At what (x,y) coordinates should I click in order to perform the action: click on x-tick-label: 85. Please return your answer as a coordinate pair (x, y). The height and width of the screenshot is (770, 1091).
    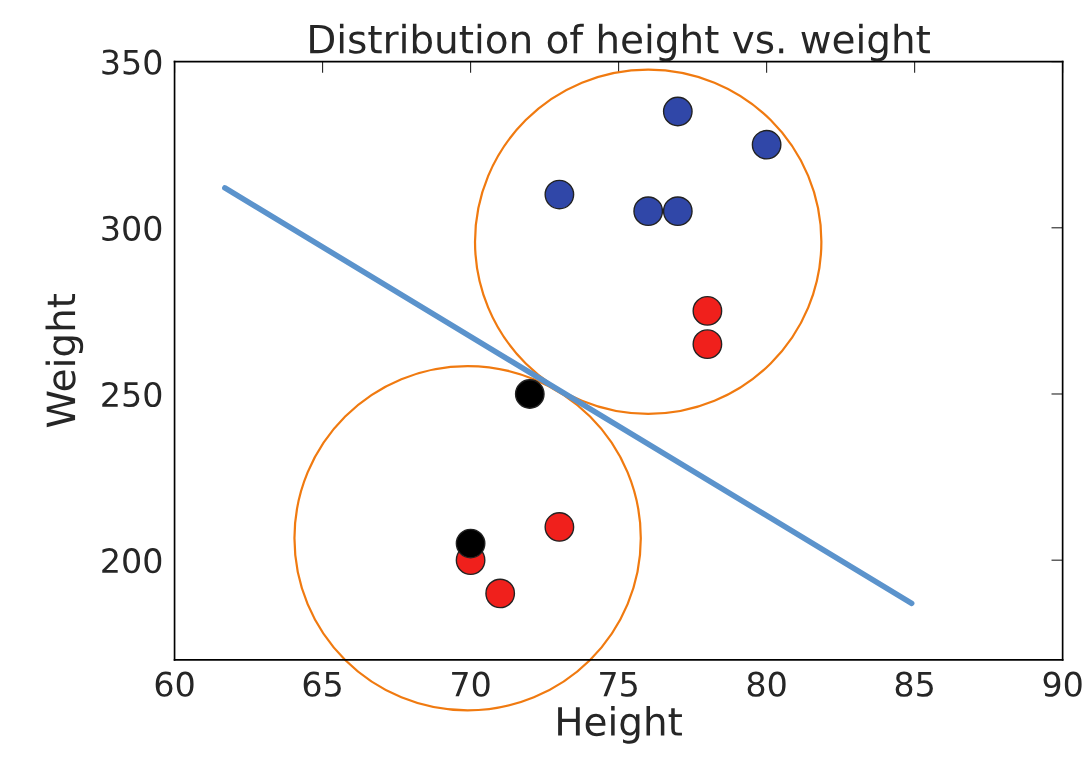
    Looking at the image, I should click on (914, 684).